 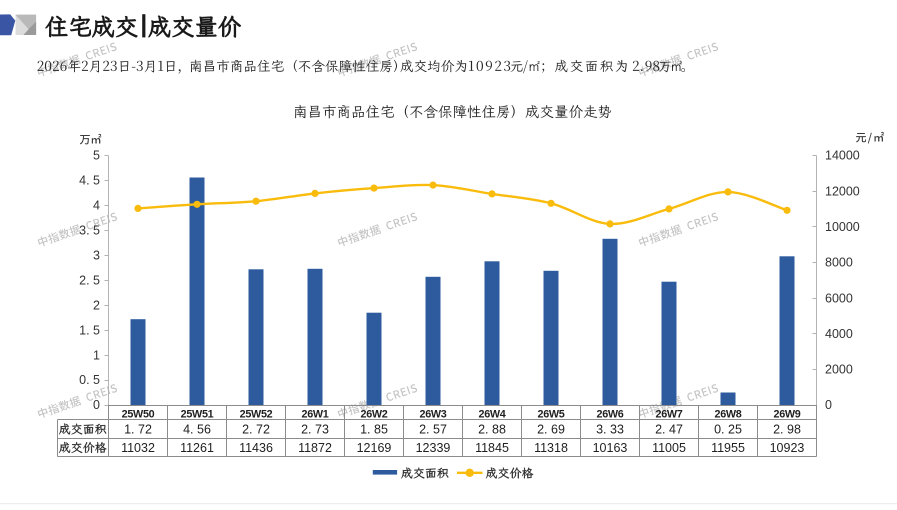 What do you see at coordinates (669, 429) in the screenshot?
I see `svg-text: 2. 47` at bounding box center [669, 429].